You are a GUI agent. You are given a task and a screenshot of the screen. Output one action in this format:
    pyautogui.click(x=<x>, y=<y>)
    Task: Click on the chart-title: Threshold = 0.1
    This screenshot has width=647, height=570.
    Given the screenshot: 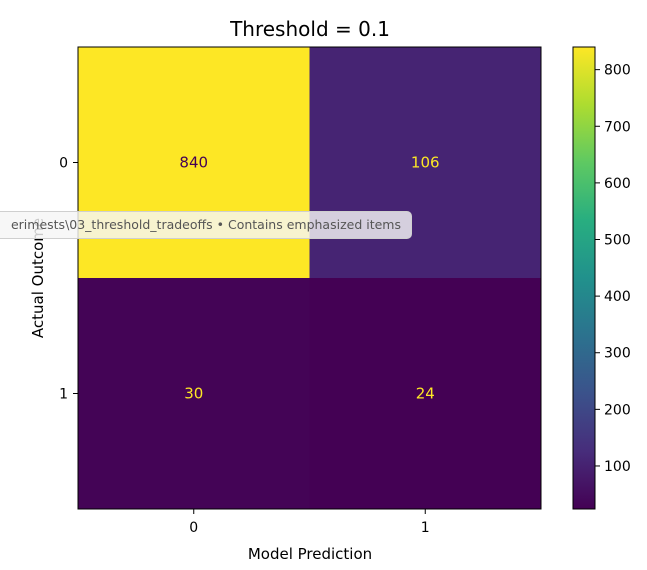 What is the action you would take?
    pyautogui.click(x=309, y=29)
    